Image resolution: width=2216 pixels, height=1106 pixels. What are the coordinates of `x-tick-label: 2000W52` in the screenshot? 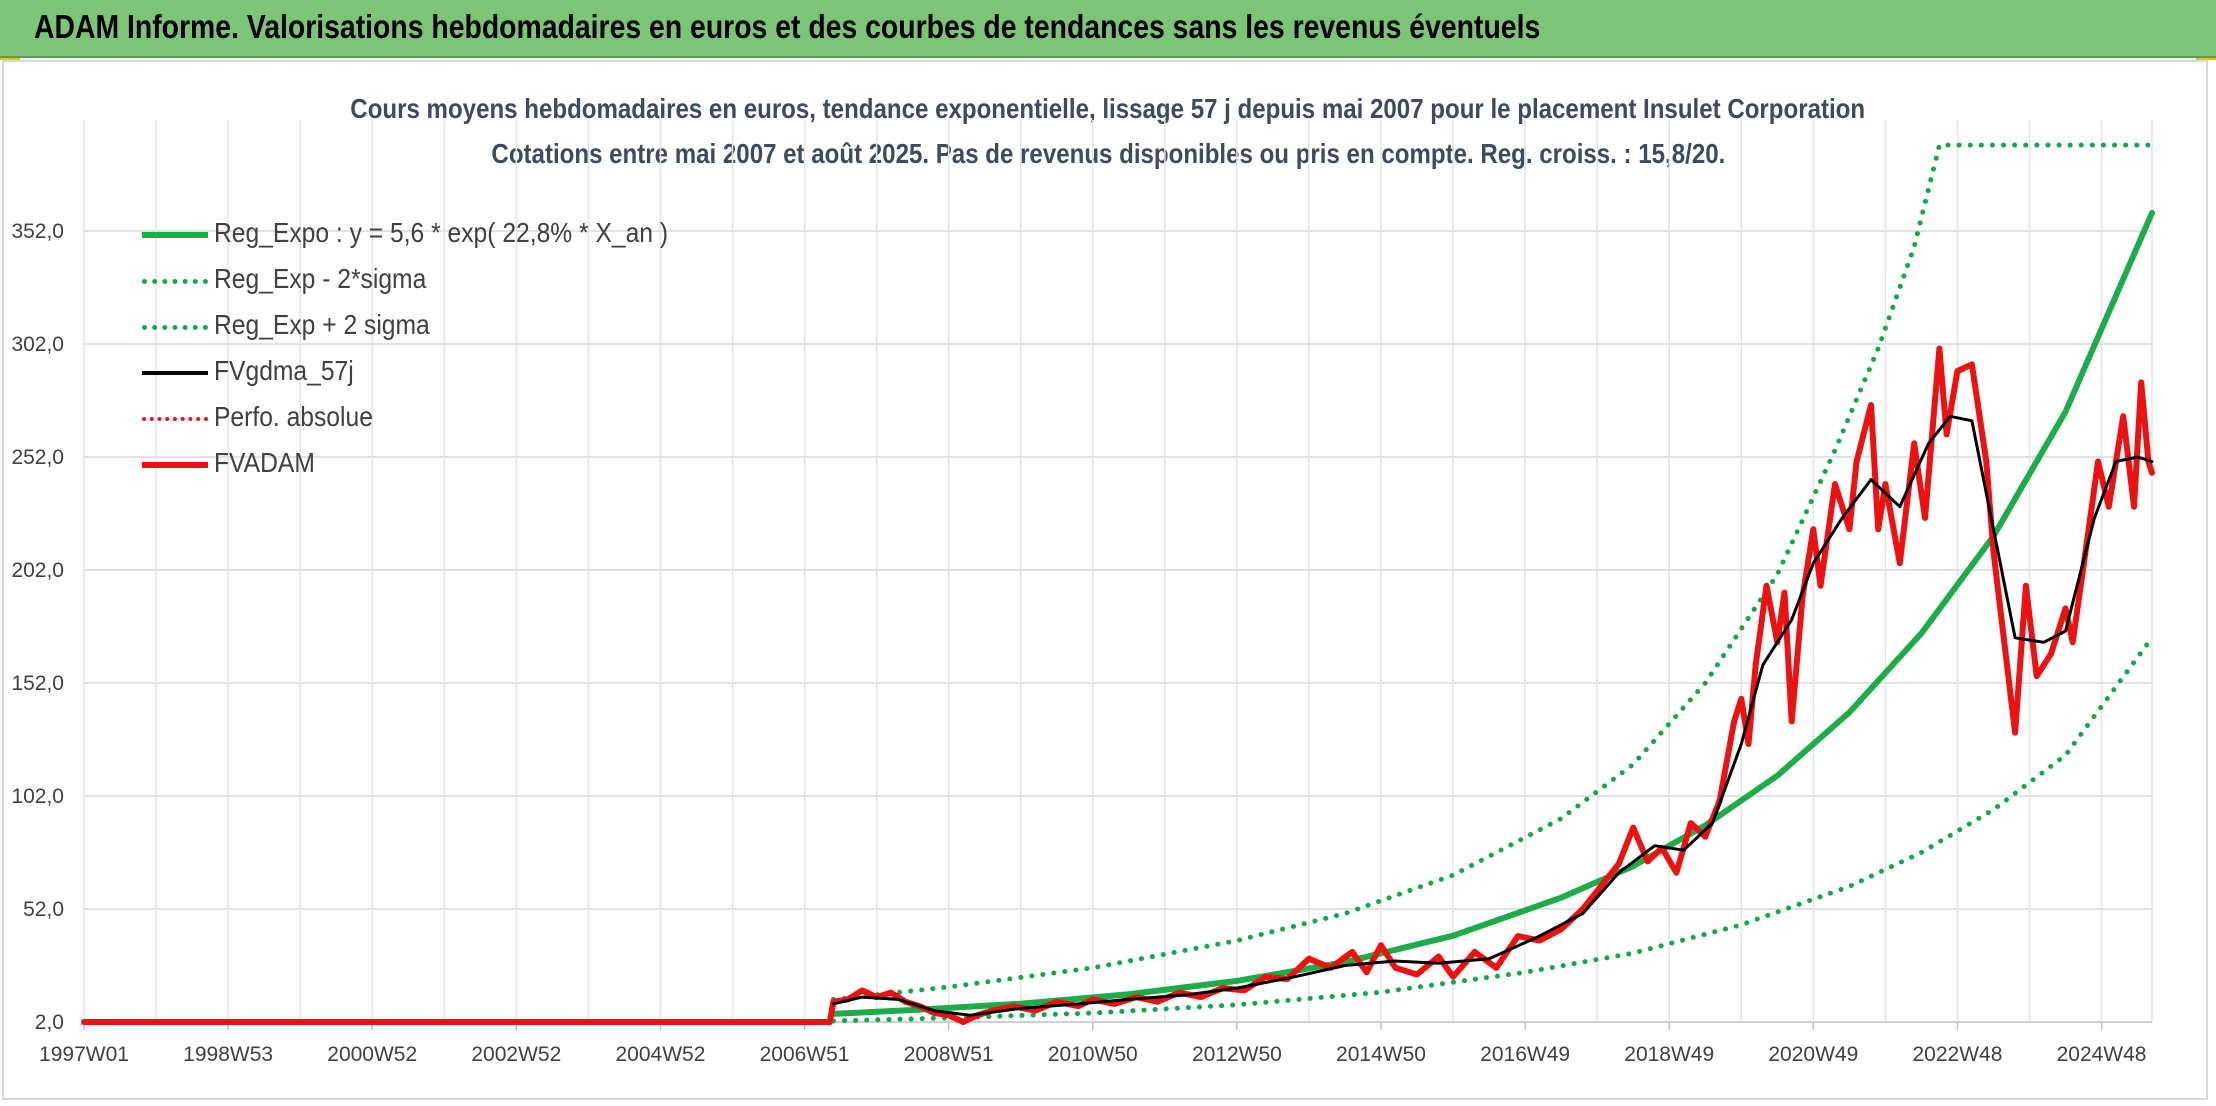 It's located at (372, 1054).